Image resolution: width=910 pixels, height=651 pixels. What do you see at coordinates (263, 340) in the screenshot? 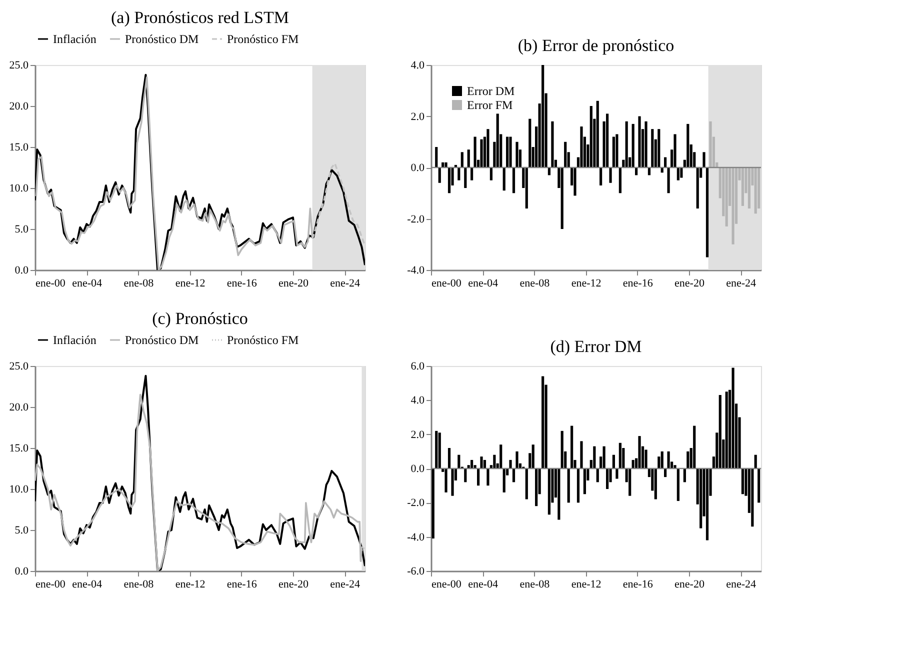
I see `legend-label: Pronóstico FM` at bounding box center [263, 340].